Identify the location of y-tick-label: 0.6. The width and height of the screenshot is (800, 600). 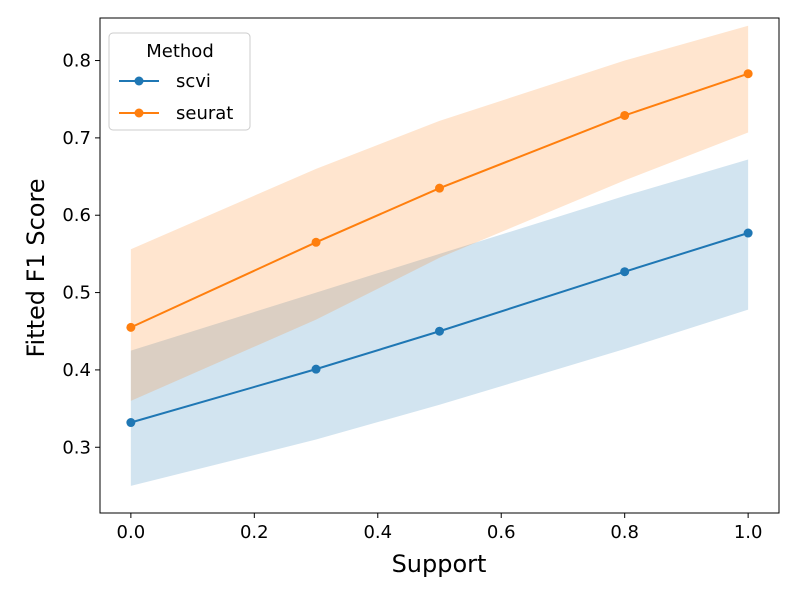
(76, 215).